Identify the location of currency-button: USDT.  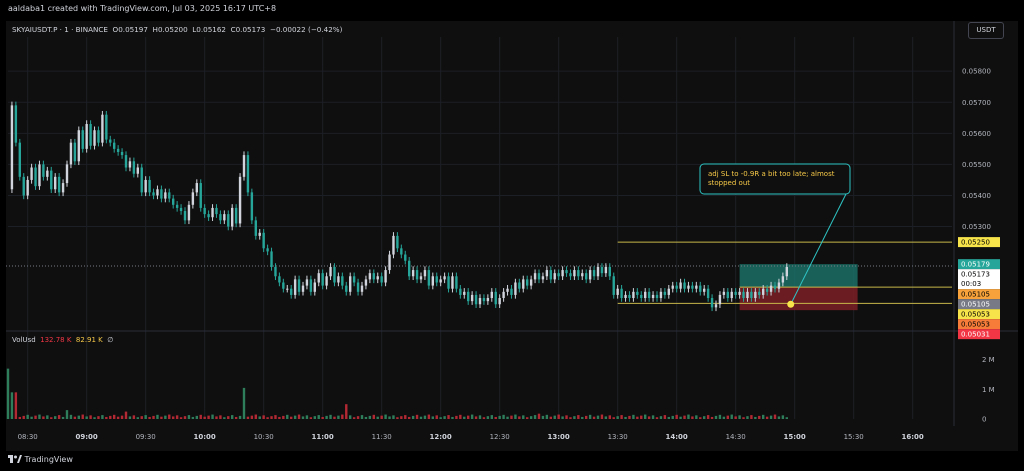
(986, 30).